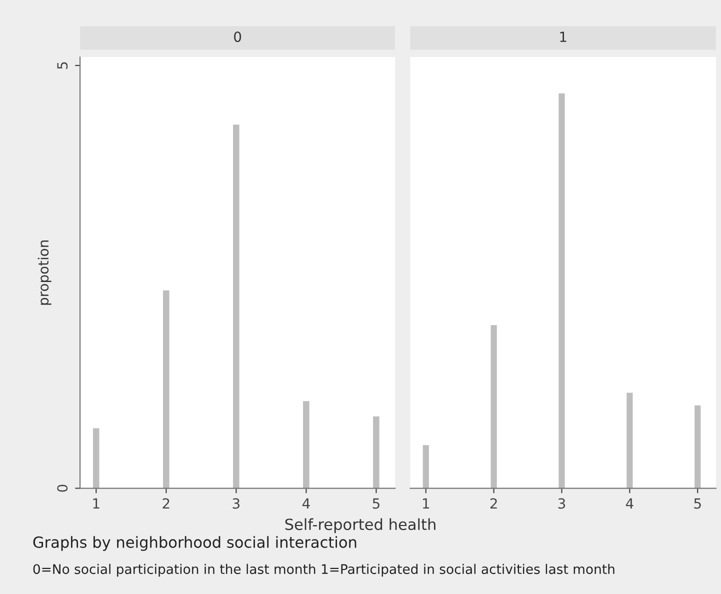  I want to click on text: 0=No social participation in the last month 1=Participated in social activities last month, so click(323, 570).